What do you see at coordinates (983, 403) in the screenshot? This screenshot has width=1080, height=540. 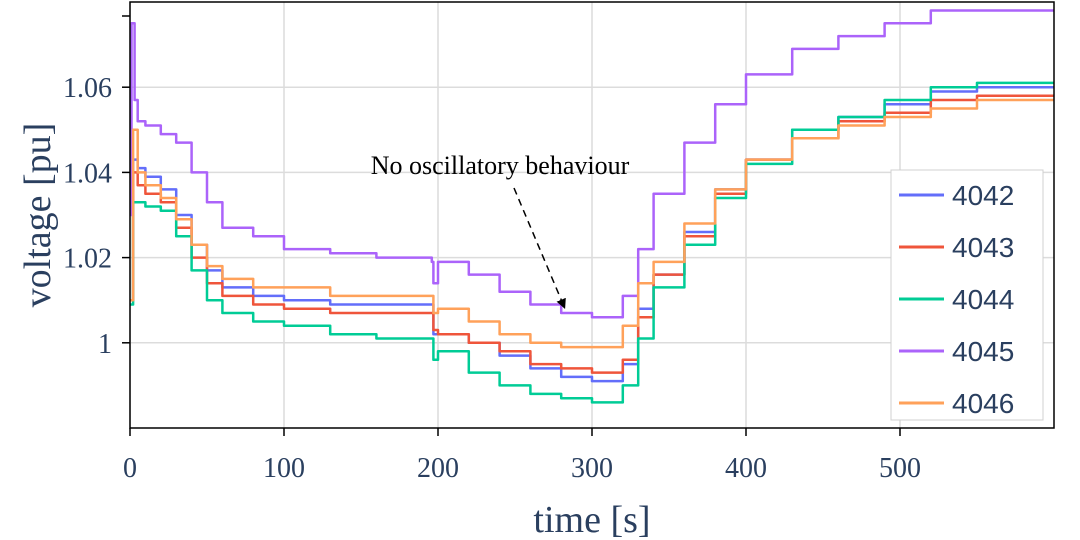 I see `legend-label-4046: 4046` at bounding box center [983, 403].